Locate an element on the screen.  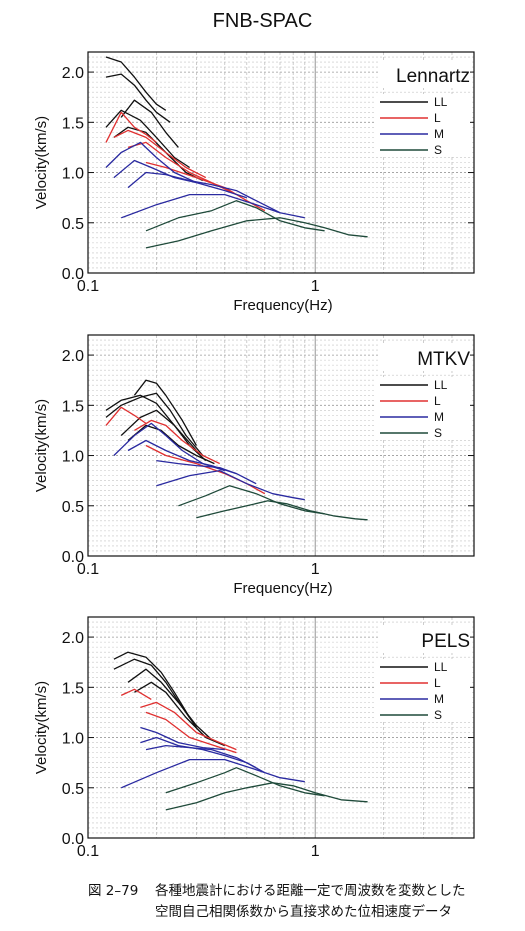
caption-number: 図 2–79 is located at coordinates (113, 891).